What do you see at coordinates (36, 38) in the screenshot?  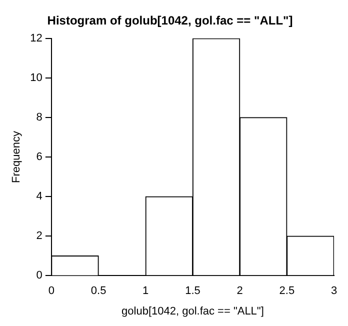 I see `y-tick-label: 12` at bounding box center [36, 38].